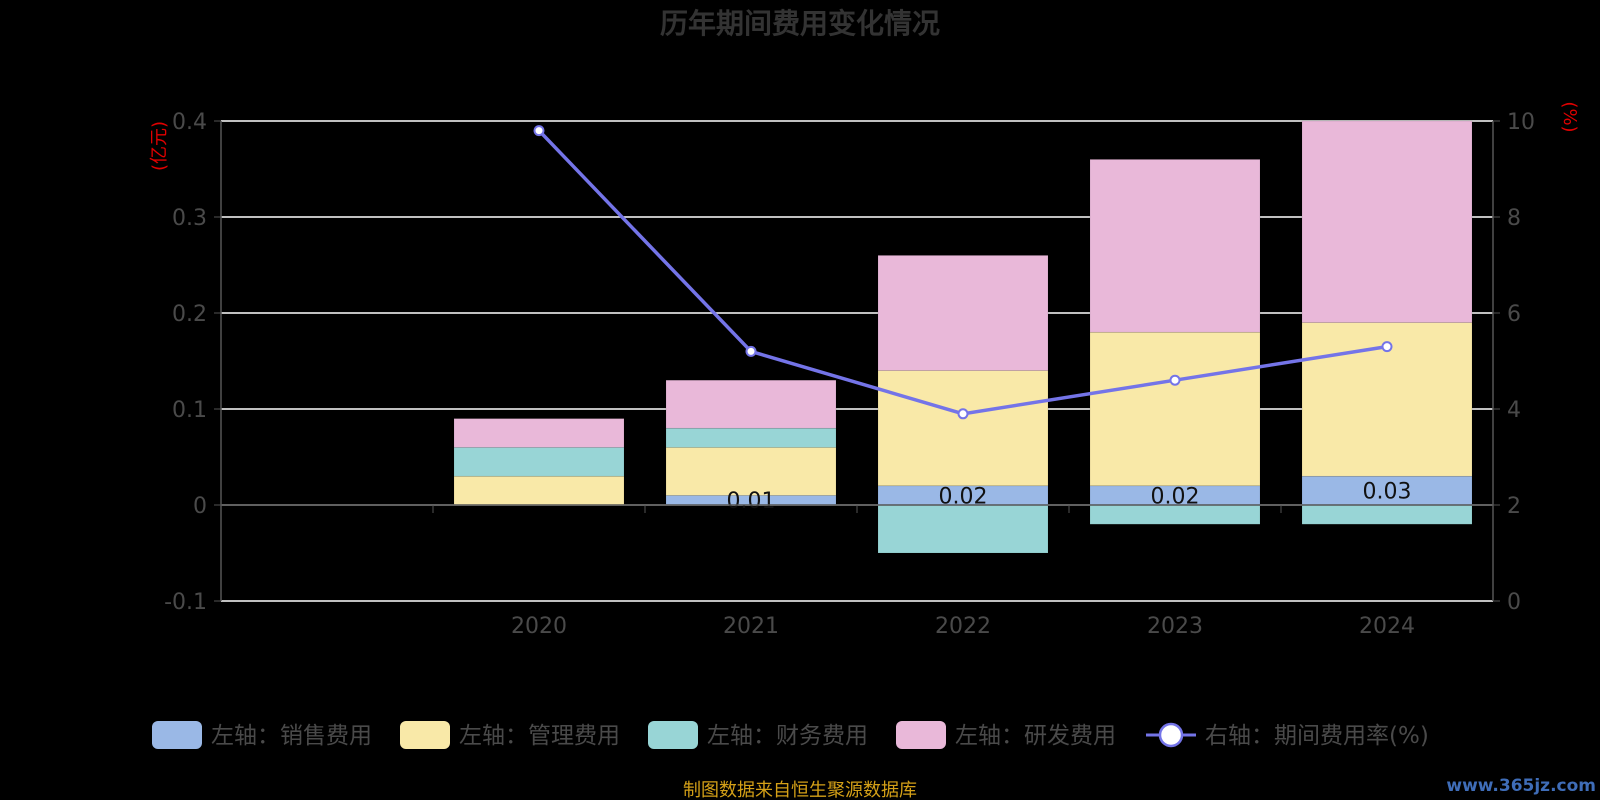 This screenshot has height=800, width=1600. Describe the element at coordinates (539, 626) in the screenshot. I see `category-label: 2020` at that location.